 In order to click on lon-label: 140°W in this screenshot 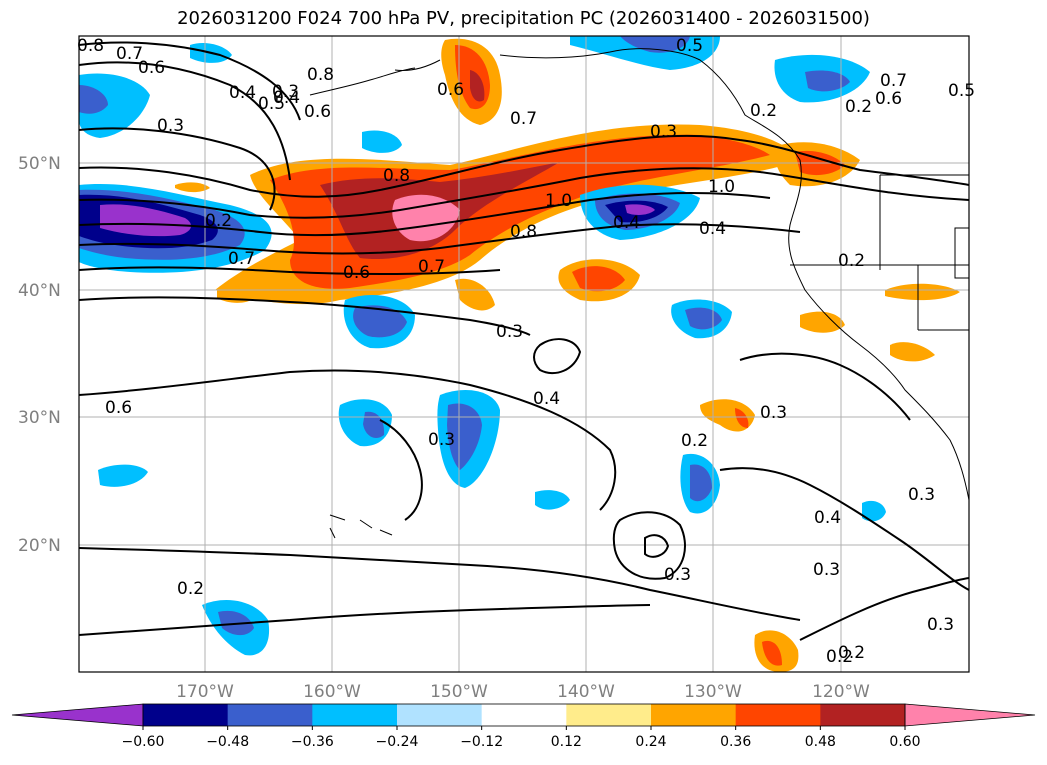, I will do `click(586, 692)`.